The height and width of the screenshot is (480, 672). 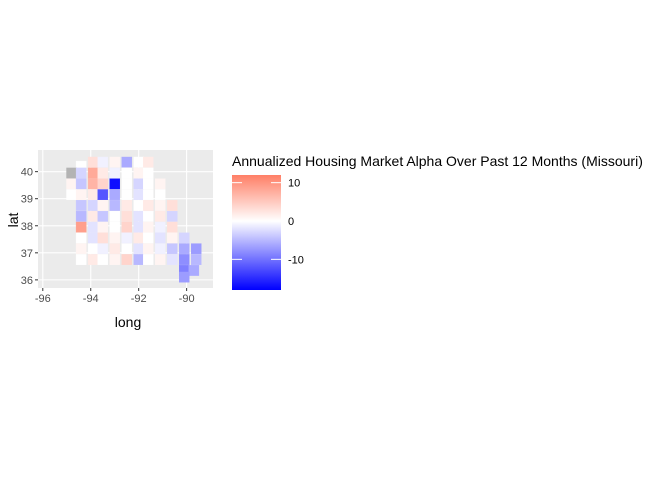 I want to click on y-tick-label: 38, so click(x=27, y=227).